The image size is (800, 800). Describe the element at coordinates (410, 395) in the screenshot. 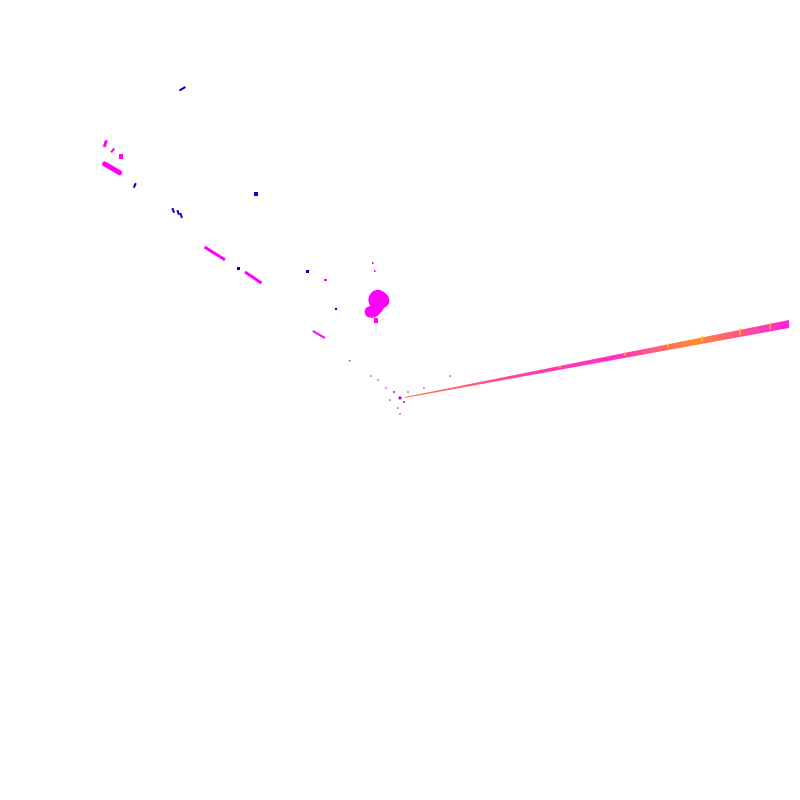

I see `origin-points` at that location.